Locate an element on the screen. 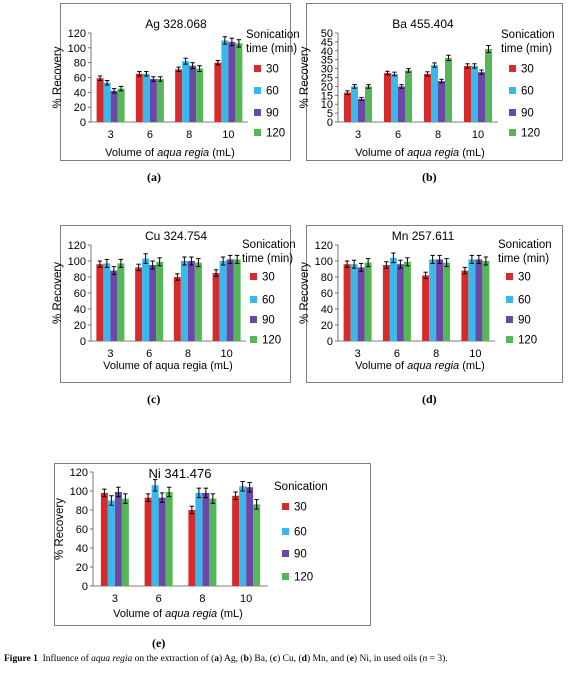 This screenshot has height=674, width=580. chart1-xlabel-part-0: Volume of is located at coordinates (131, 153).